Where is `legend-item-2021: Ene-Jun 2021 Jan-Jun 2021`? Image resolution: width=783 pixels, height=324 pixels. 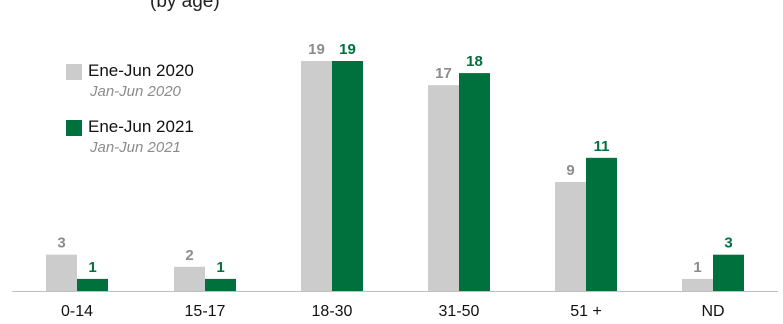
legend-item-2021: Ene-Jun 2021 Jan-Jun 2021 is located at coordinates (130, 137).